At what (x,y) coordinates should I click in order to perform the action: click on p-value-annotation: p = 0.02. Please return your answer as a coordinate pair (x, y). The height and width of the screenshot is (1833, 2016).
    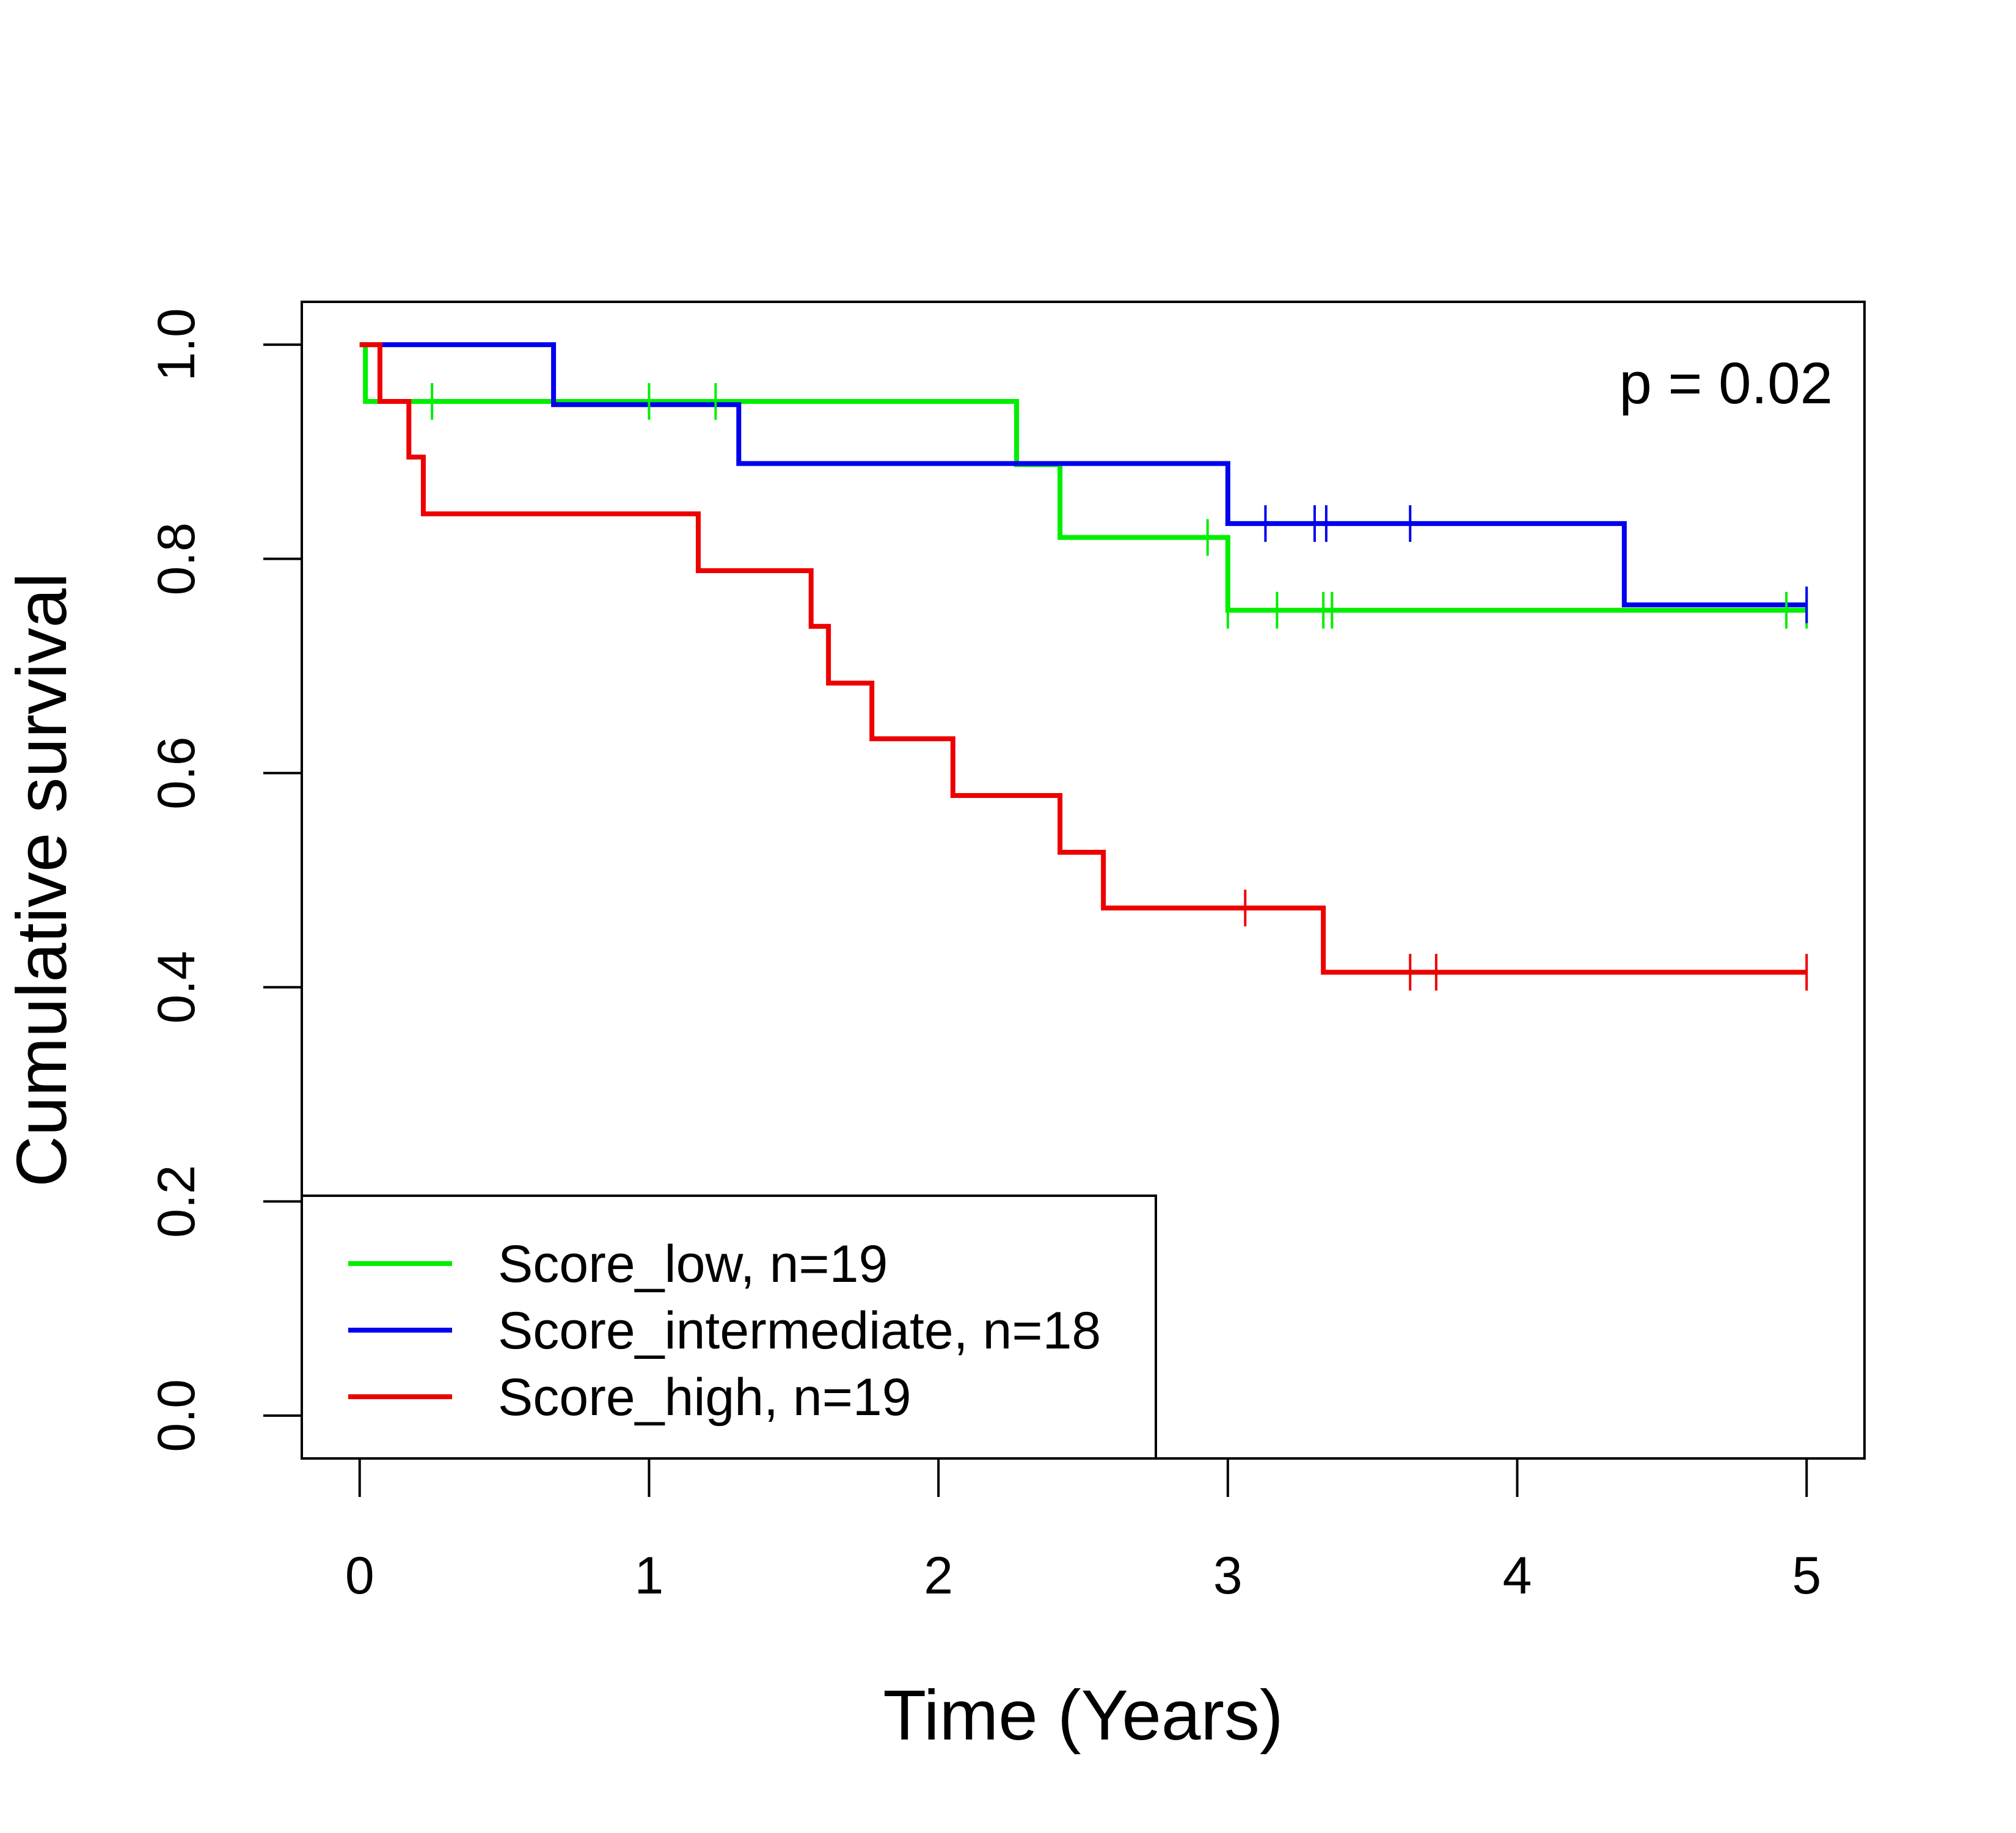
    Looking at the image, I should click on (1726, 383).